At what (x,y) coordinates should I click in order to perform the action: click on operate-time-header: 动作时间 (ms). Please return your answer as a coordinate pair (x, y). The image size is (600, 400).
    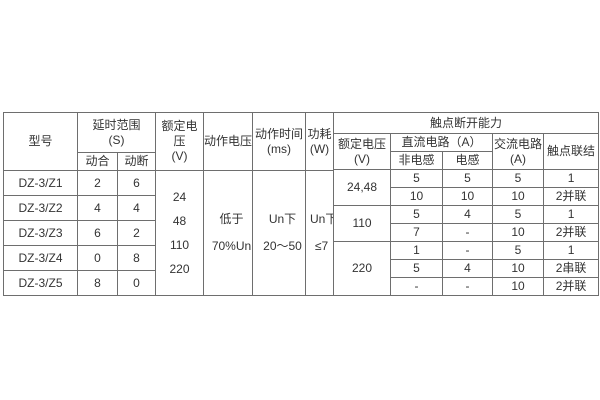
    Looking at the image, I should click on (279, 141).